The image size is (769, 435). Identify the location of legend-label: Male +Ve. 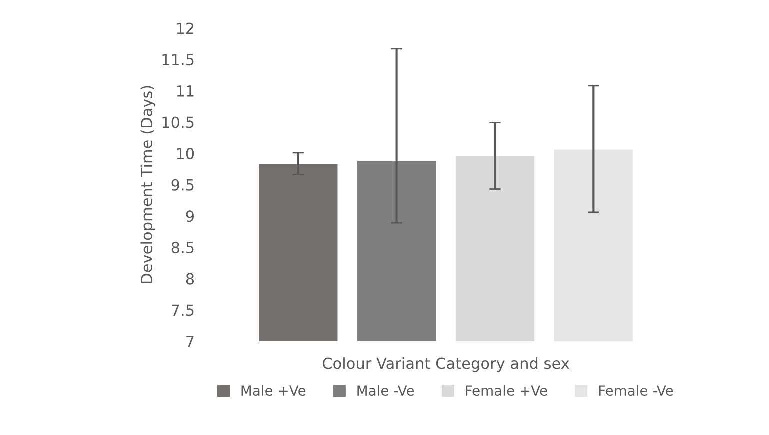
(274, 390).